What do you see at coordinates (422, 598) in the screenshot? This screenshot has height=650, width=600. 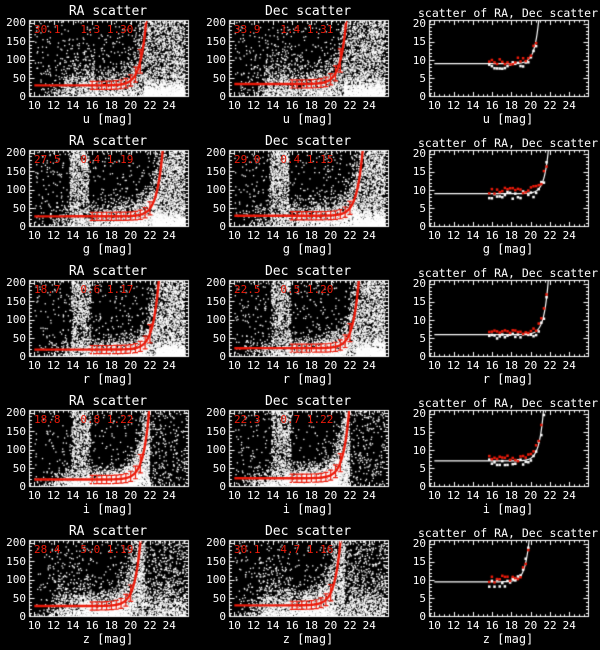 I see `y-tick-label: 5` at bounding box center [422, 598].